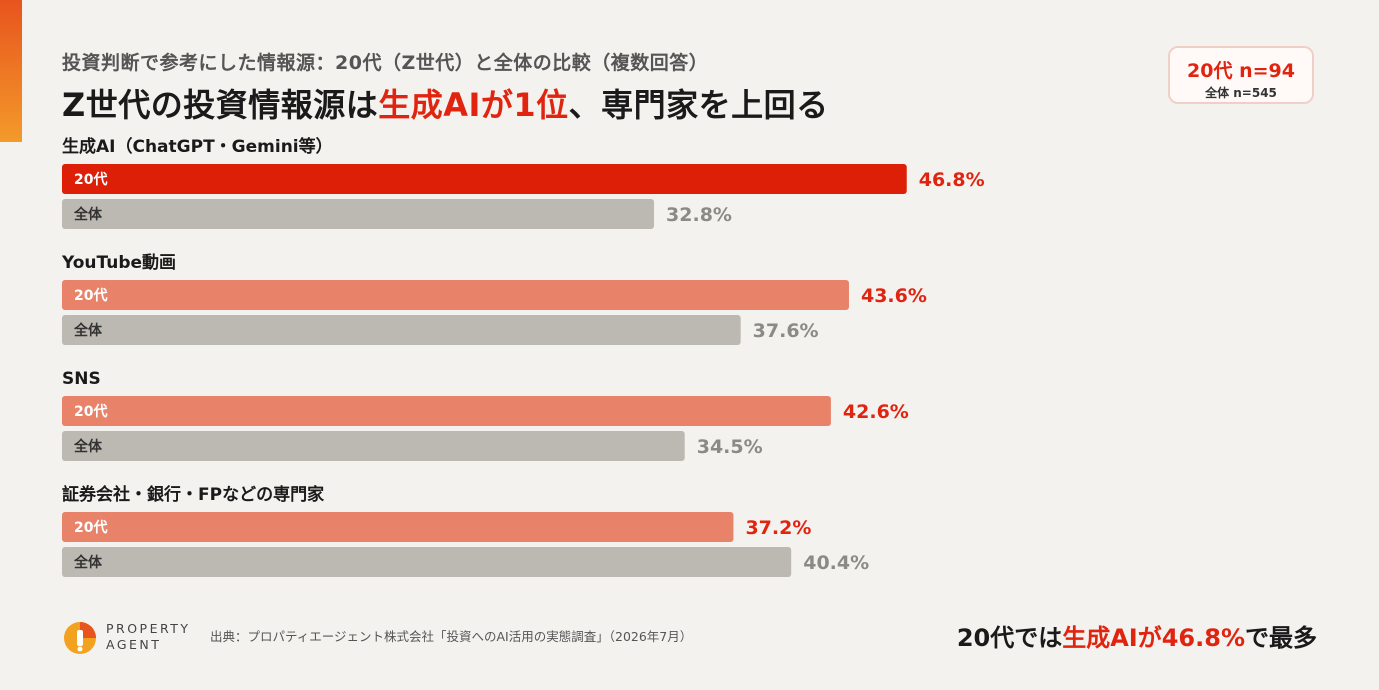 The image size is (1379, 690). I want to click on sample-size-main: 20代 n=94, so click(1241, 71).